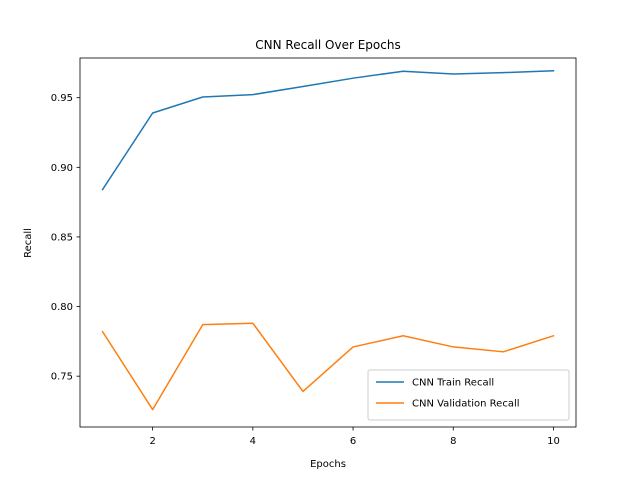  I want to click on legend-label-1: CNN Train Recall, so click(453, 383).